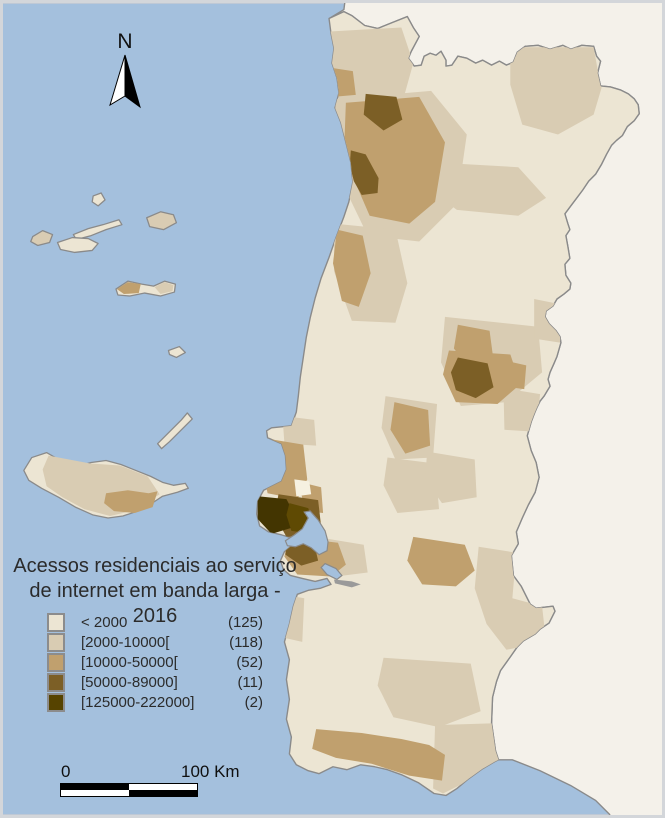  I want to click on legend-class-label: [10000-50000[, so click(129, 662).